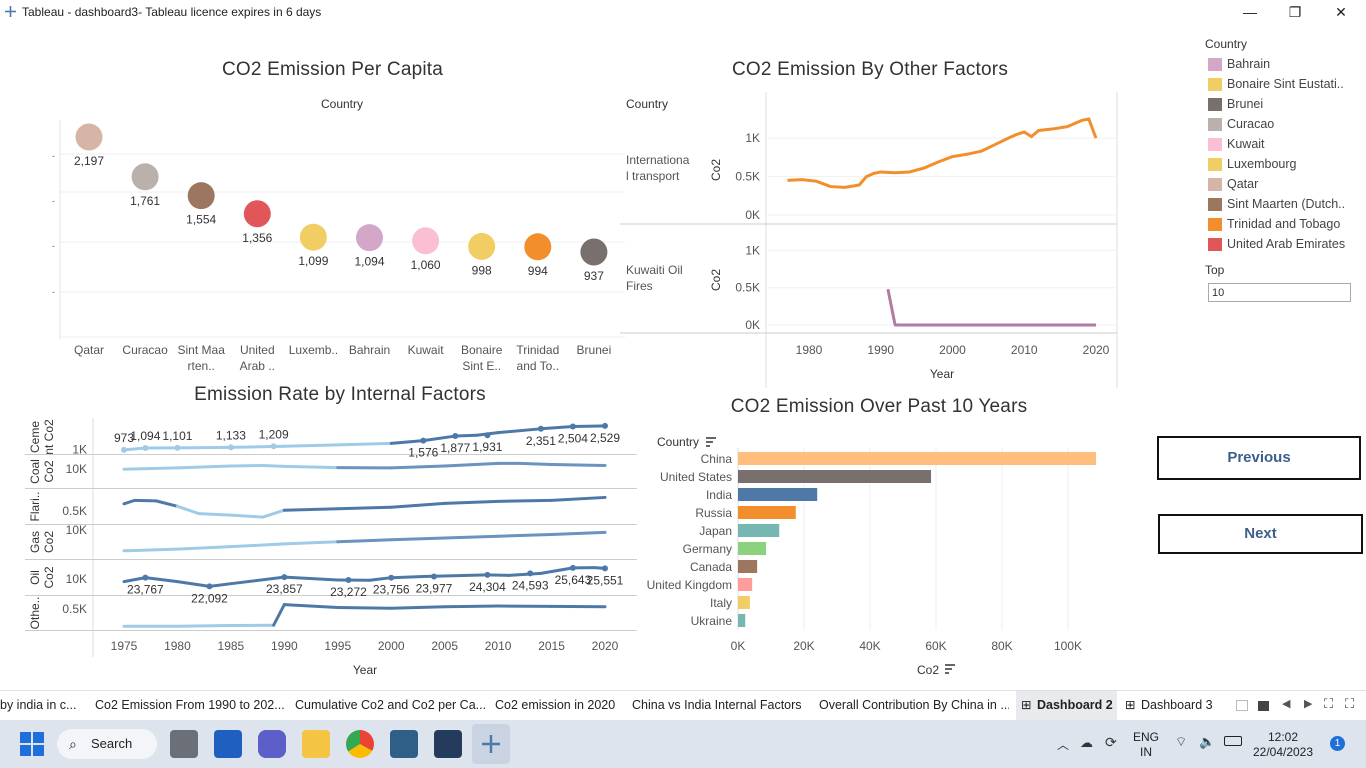 This screenshot has width=1366, height=768. I want to click on x-tick-label: 1990, so click(880, 350).